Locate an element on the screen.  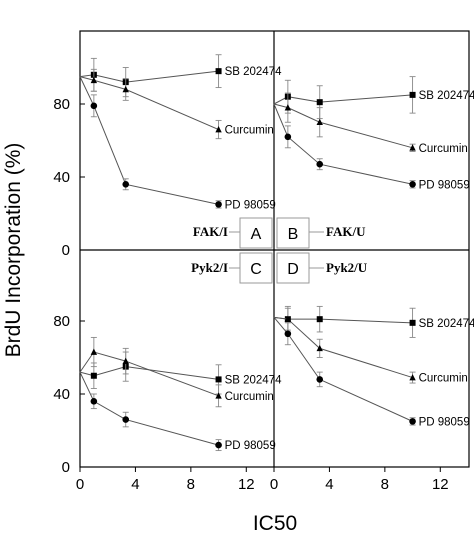
panel-d: SB 202474 Curcumin PD 98059 is located at coordinates (373, 366).